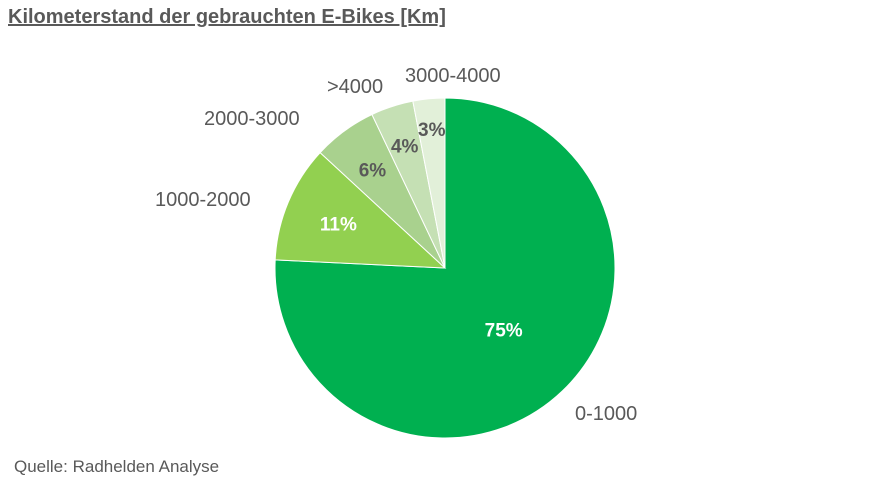 Image resolution: width=890 pixels, height=489 pixels. What do you see at coordinates (252, 119) in the screenshot?
I see `category-label-3: 2000-3000` at bounding box center [252, 119].